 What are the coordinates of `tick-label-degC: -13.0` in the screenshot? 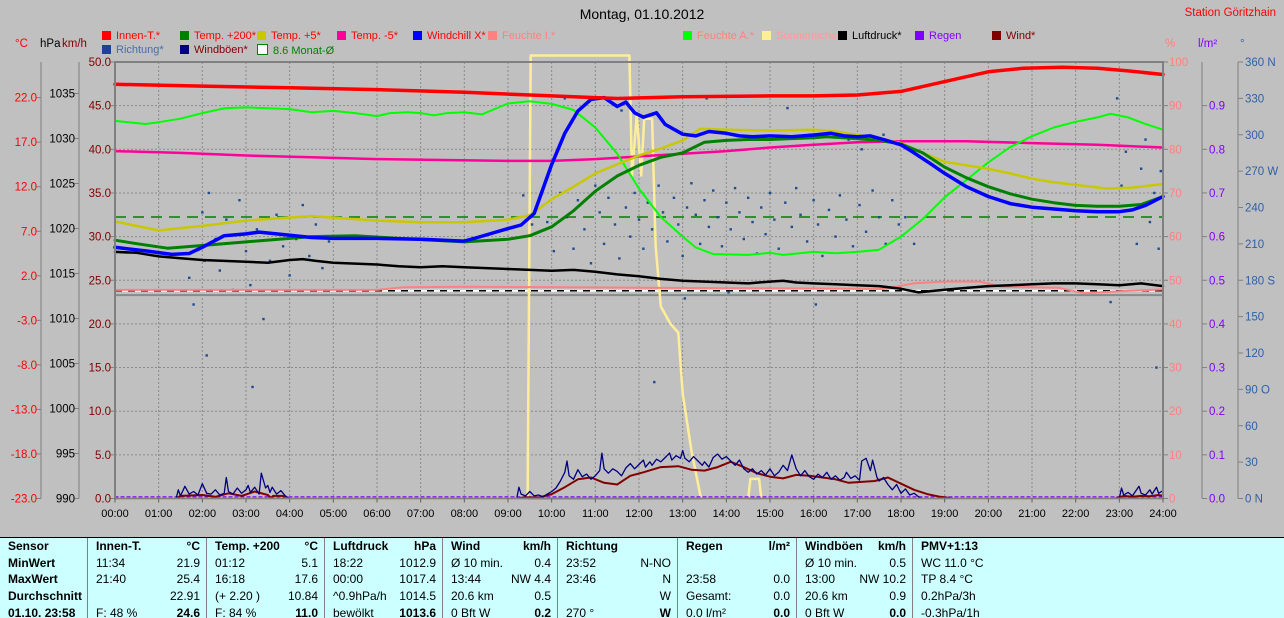 It's located at (24, 410).